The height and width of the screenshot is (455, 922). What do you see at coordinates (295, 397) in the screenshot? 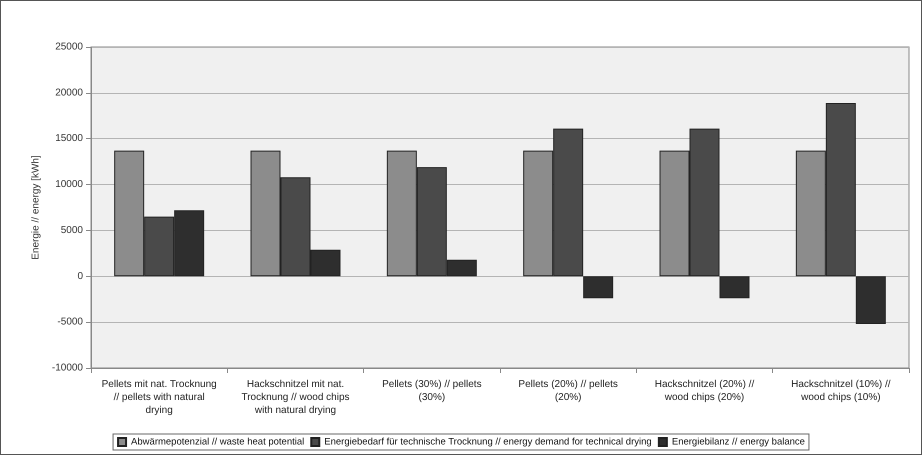
I see `x-tick-label: Hackschnitzel mit nat. Trocknung // wood chips with natural drying` at bounding box center [295, 397].